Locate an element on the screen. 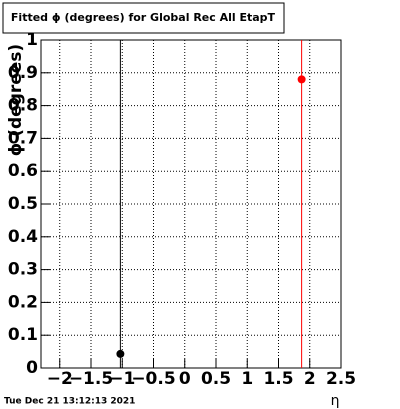 The image size is (400, 409). y-tick-label: 0.3 is located at coordinates (23, 270).